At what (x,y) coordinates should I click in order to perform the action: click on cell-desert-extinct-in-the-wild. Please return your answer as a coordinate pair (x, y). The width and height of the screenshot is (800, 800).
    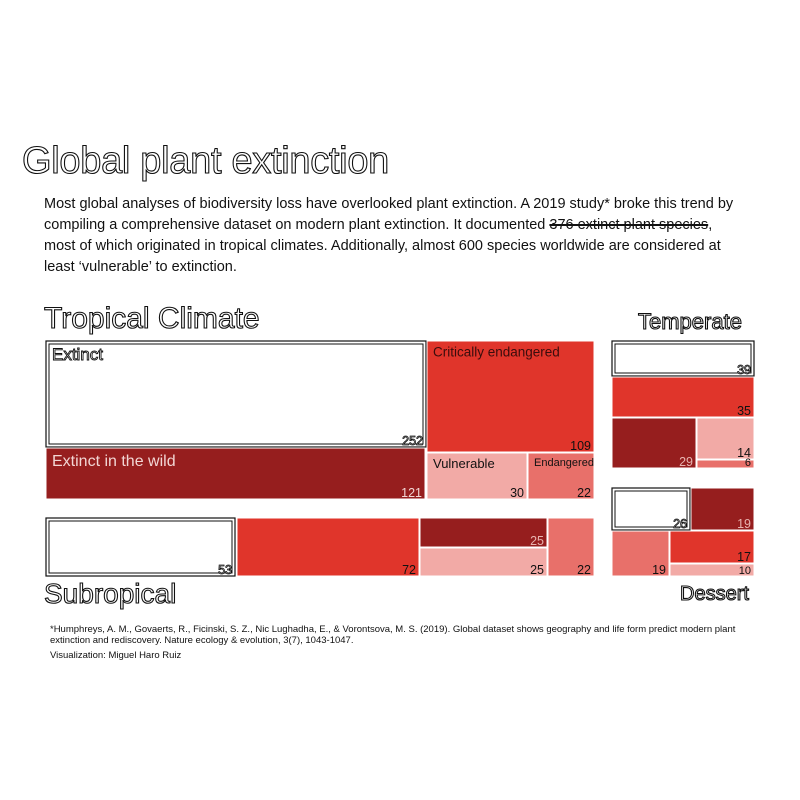
    Looking at the image, I should click on (722, 509).